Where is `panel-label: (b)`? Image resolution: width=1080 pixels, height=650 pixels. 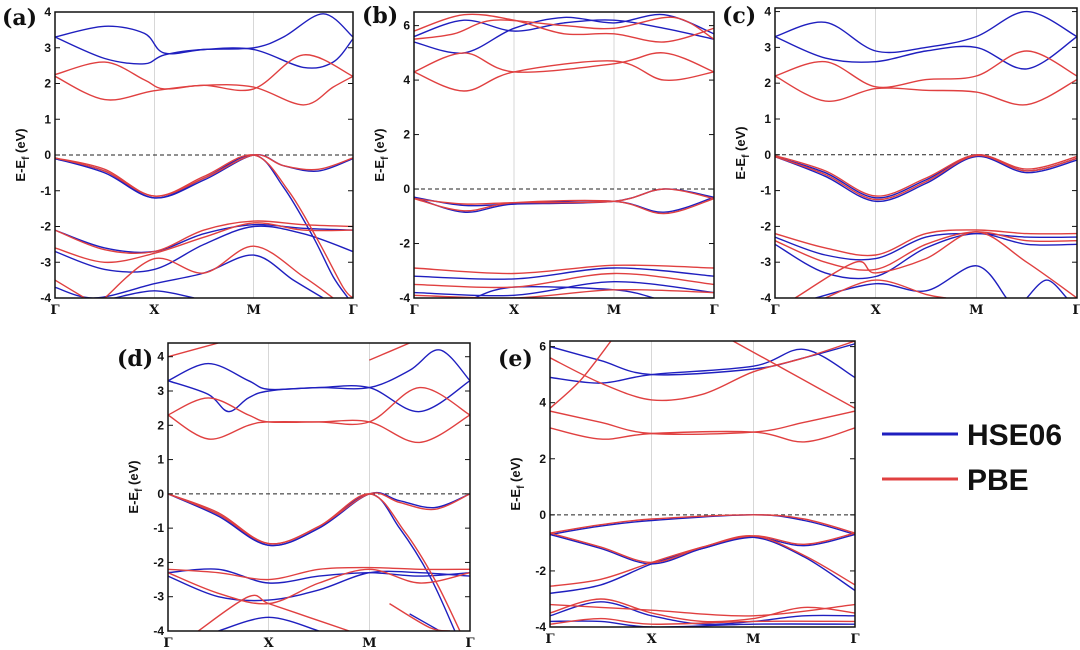 panel-label: (b) is located at coordinates (380, 16).